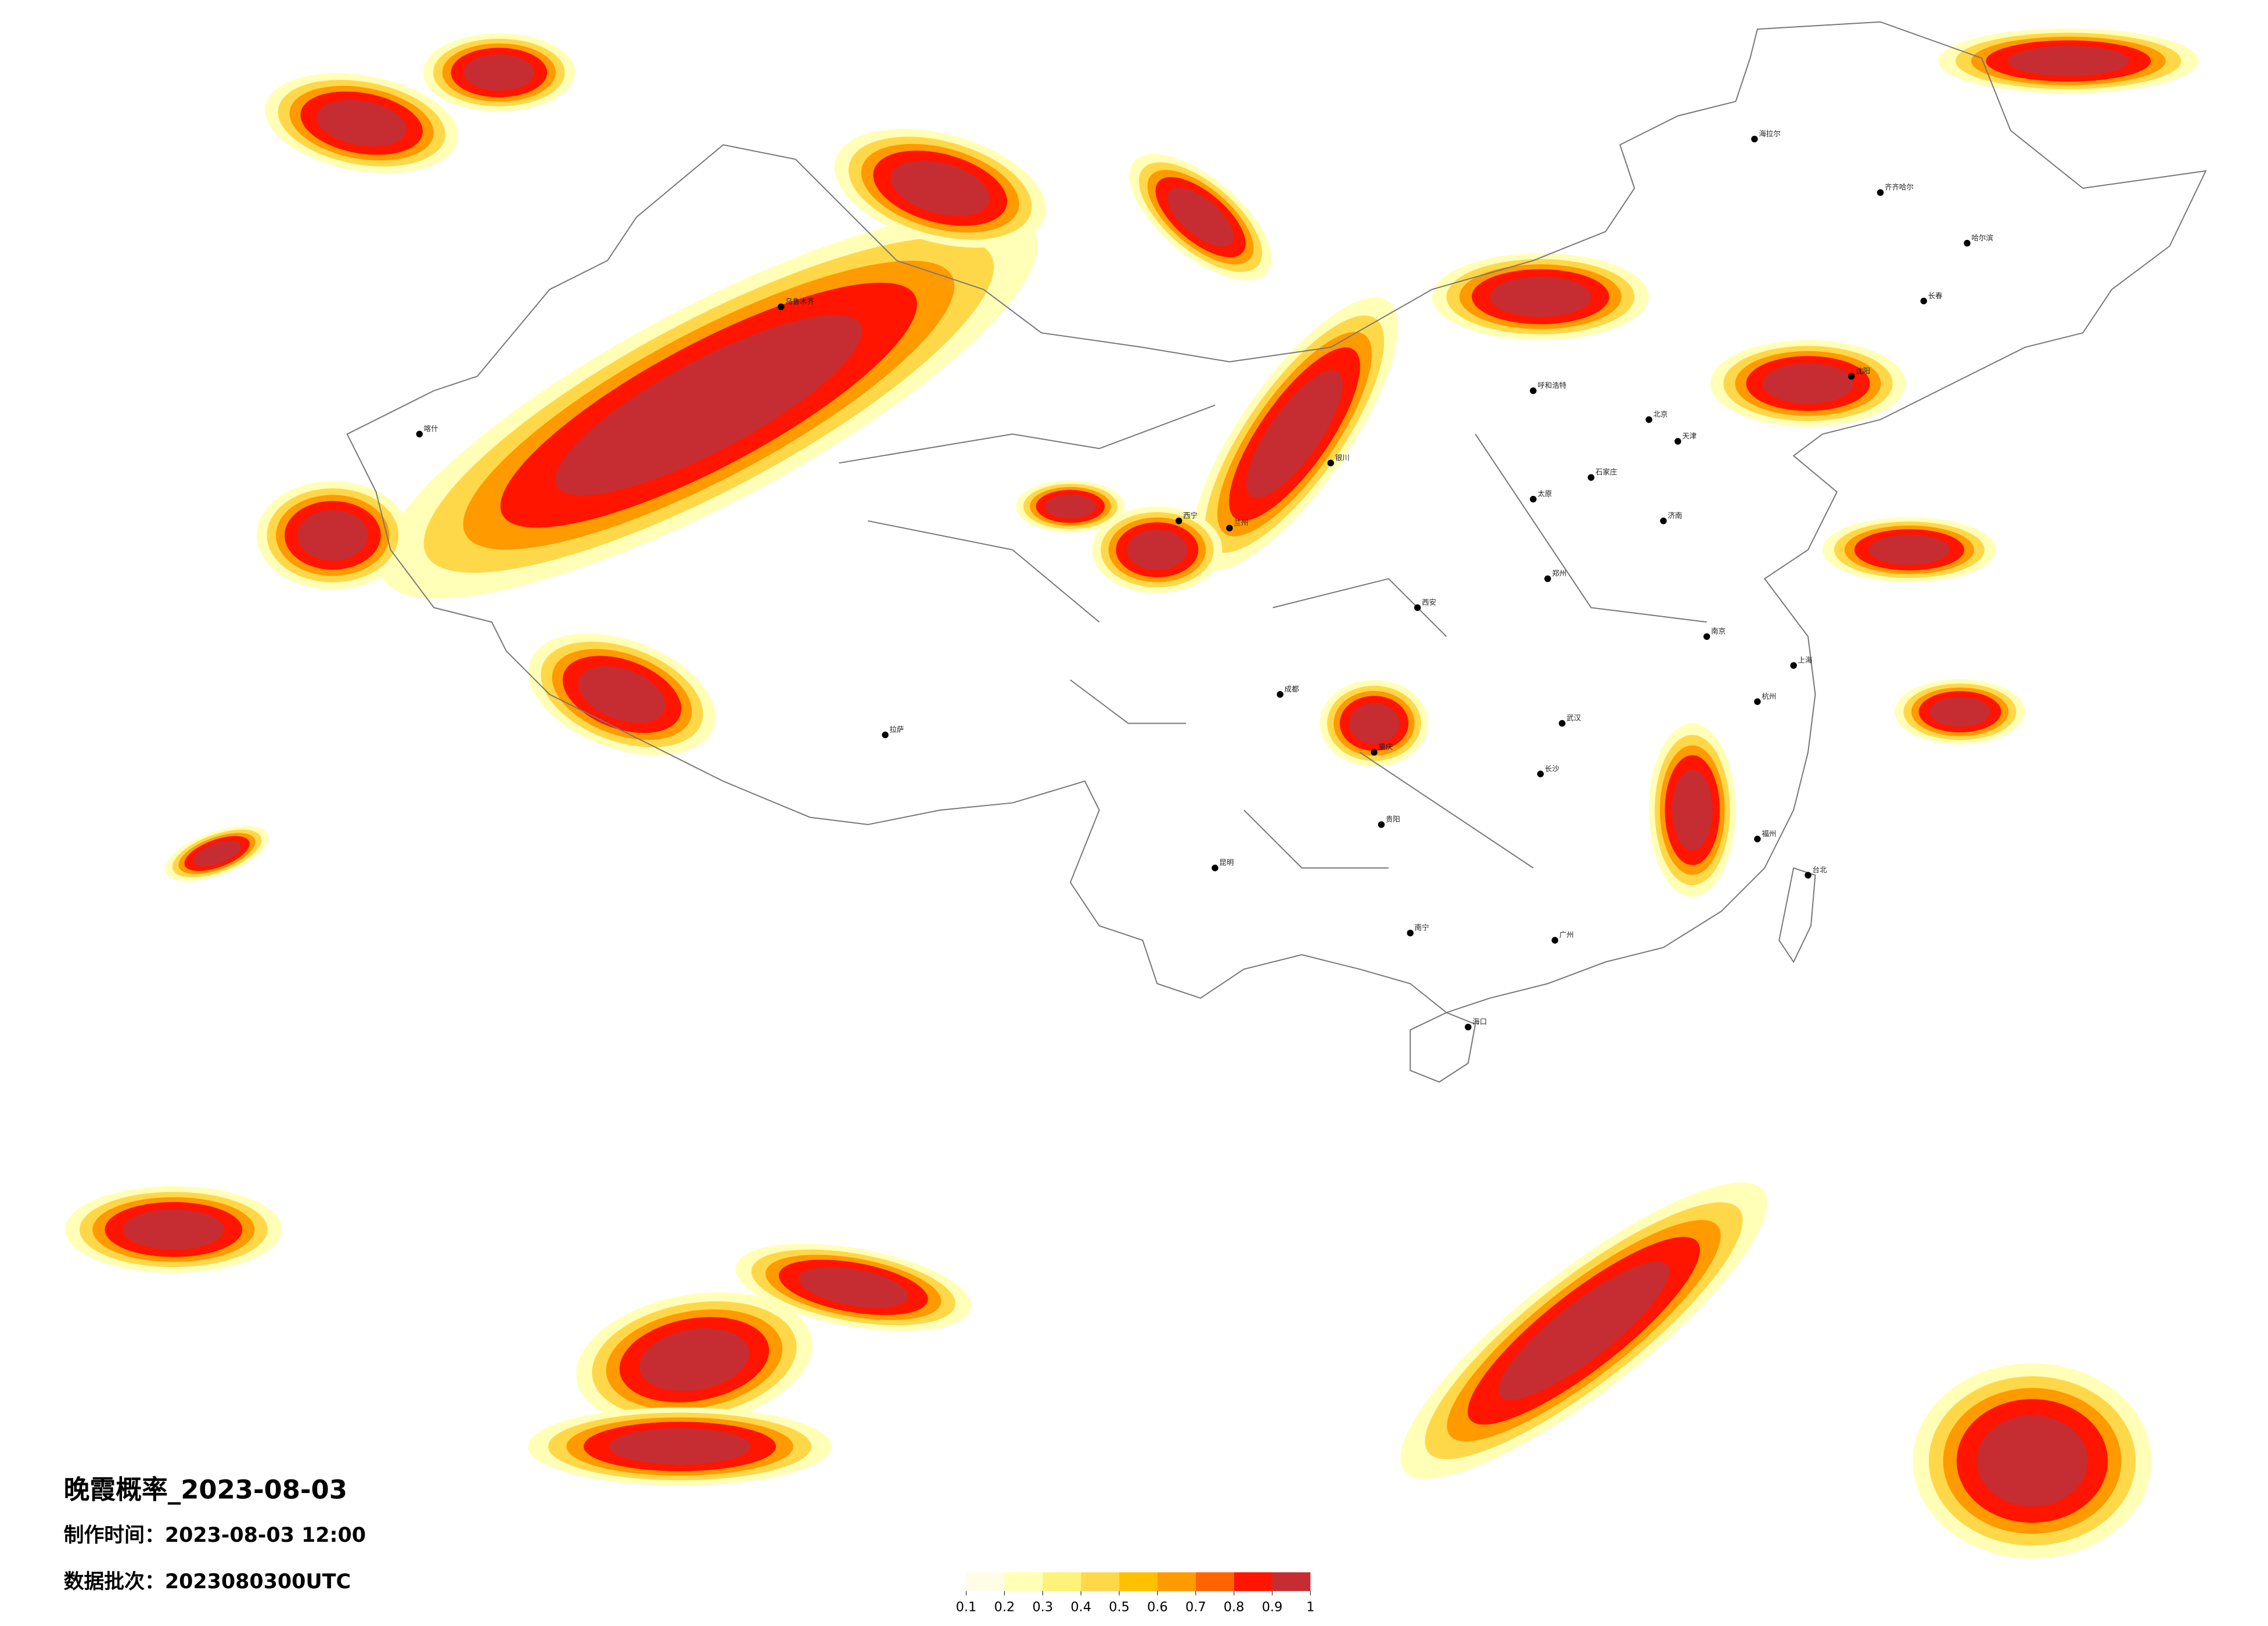  I want to click on city-label: 福州, so click(1769, 833).